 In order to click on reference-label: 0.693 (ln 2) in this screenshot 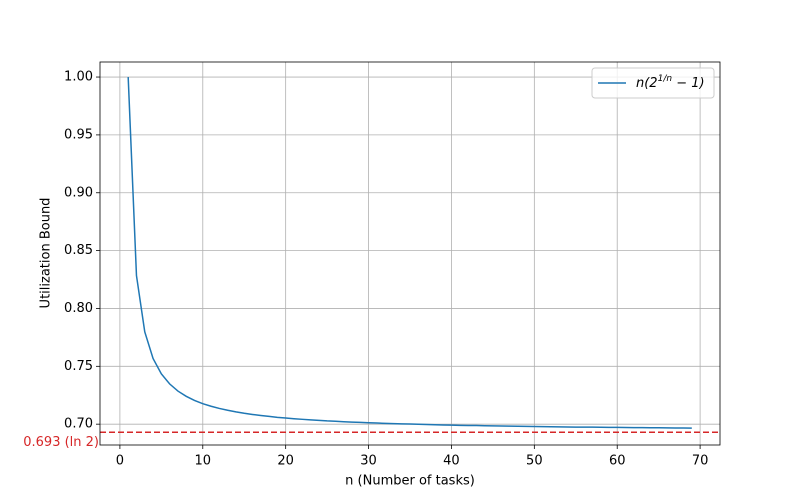, I will do `click(61, 442)`.